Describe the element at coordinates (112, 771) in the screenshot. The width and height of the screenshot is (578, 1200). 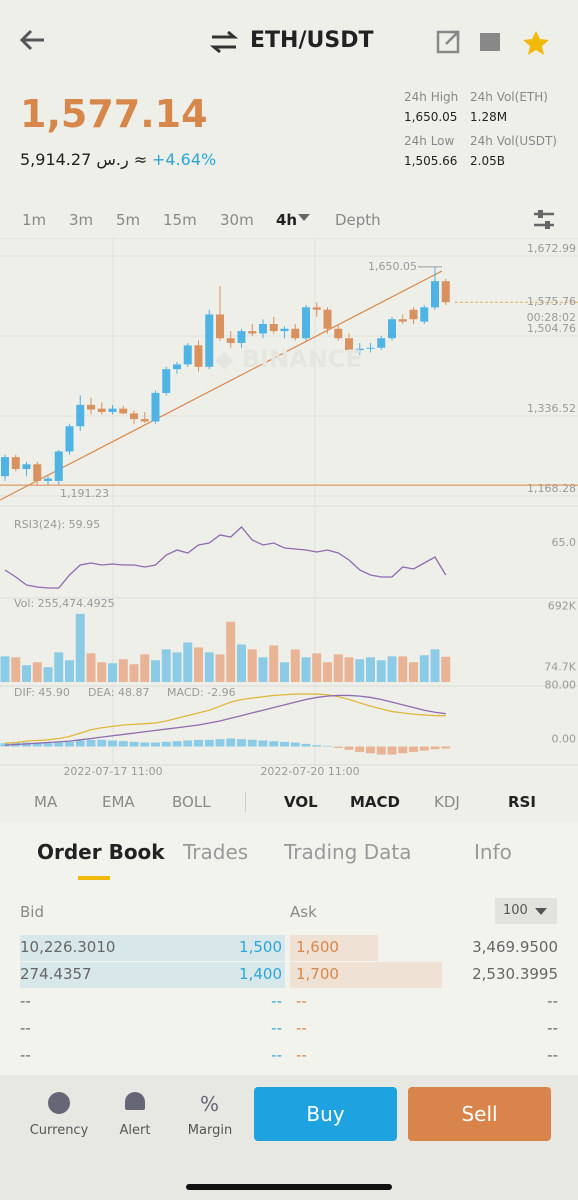
I see `x-tick-label: 2022-07-17 11:00` at that location.